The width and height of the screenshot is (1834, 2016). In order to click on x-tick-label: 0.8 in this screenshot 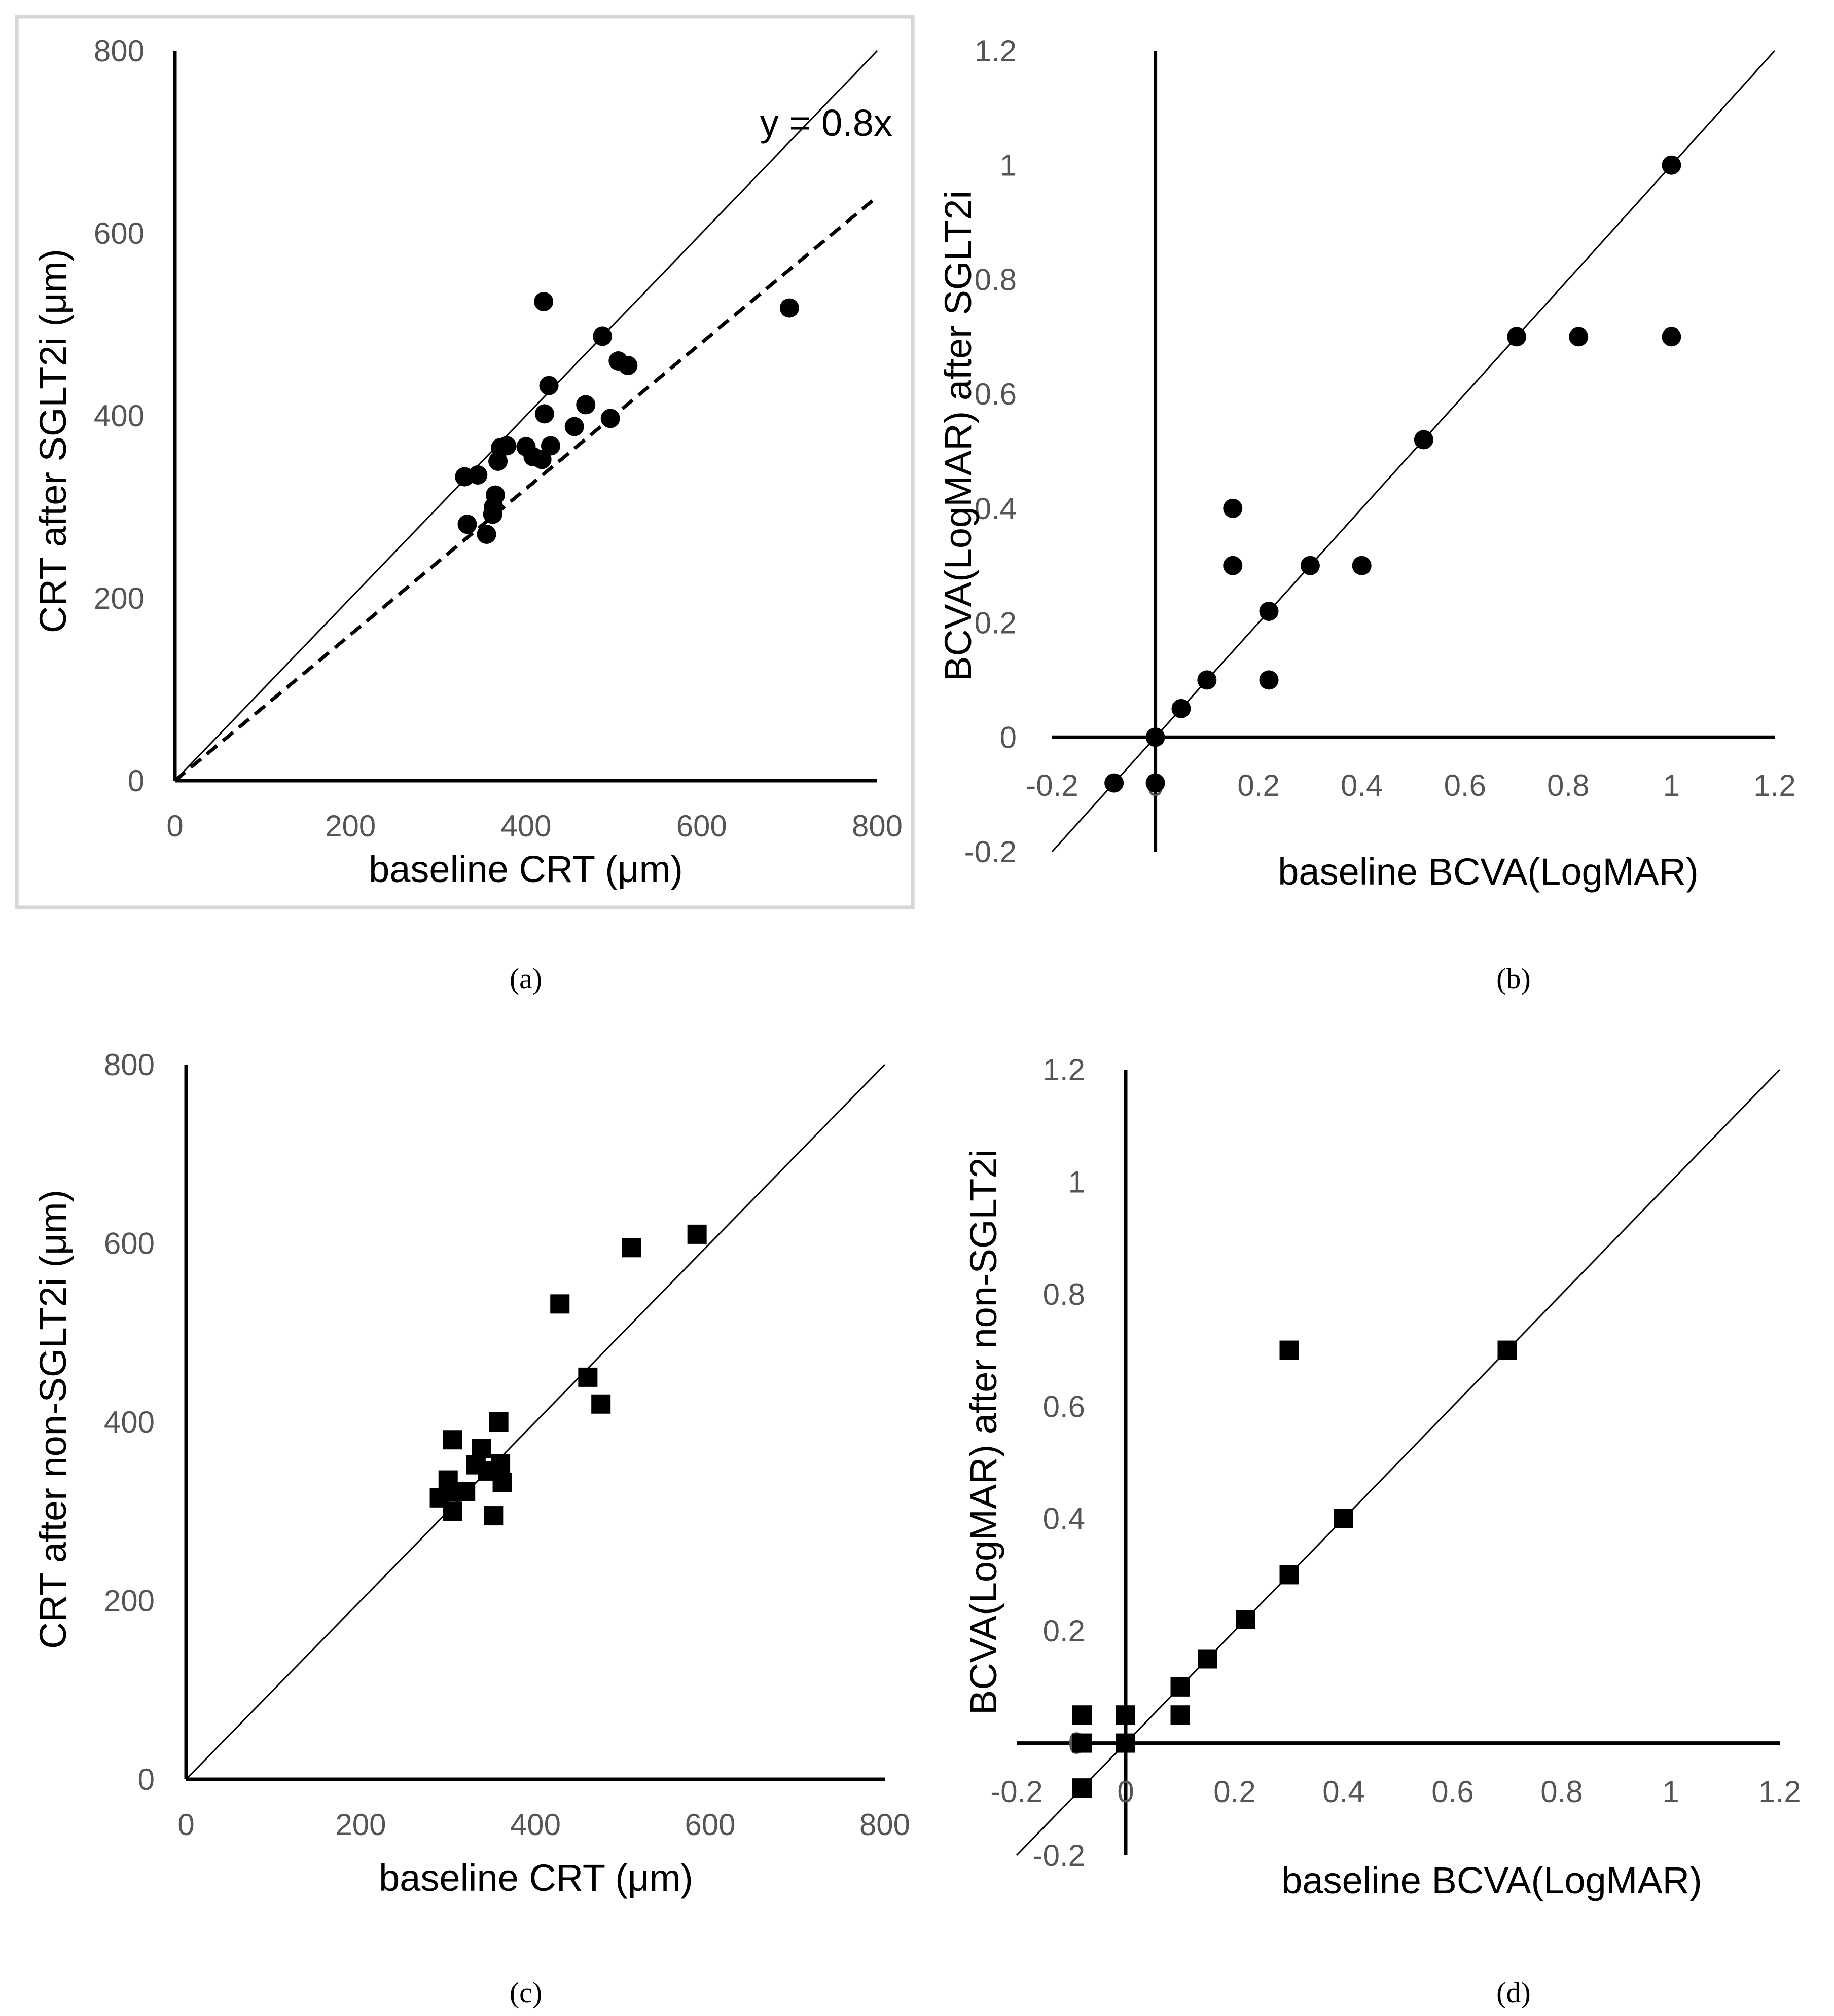, I will do `click(1561, 1792)`.